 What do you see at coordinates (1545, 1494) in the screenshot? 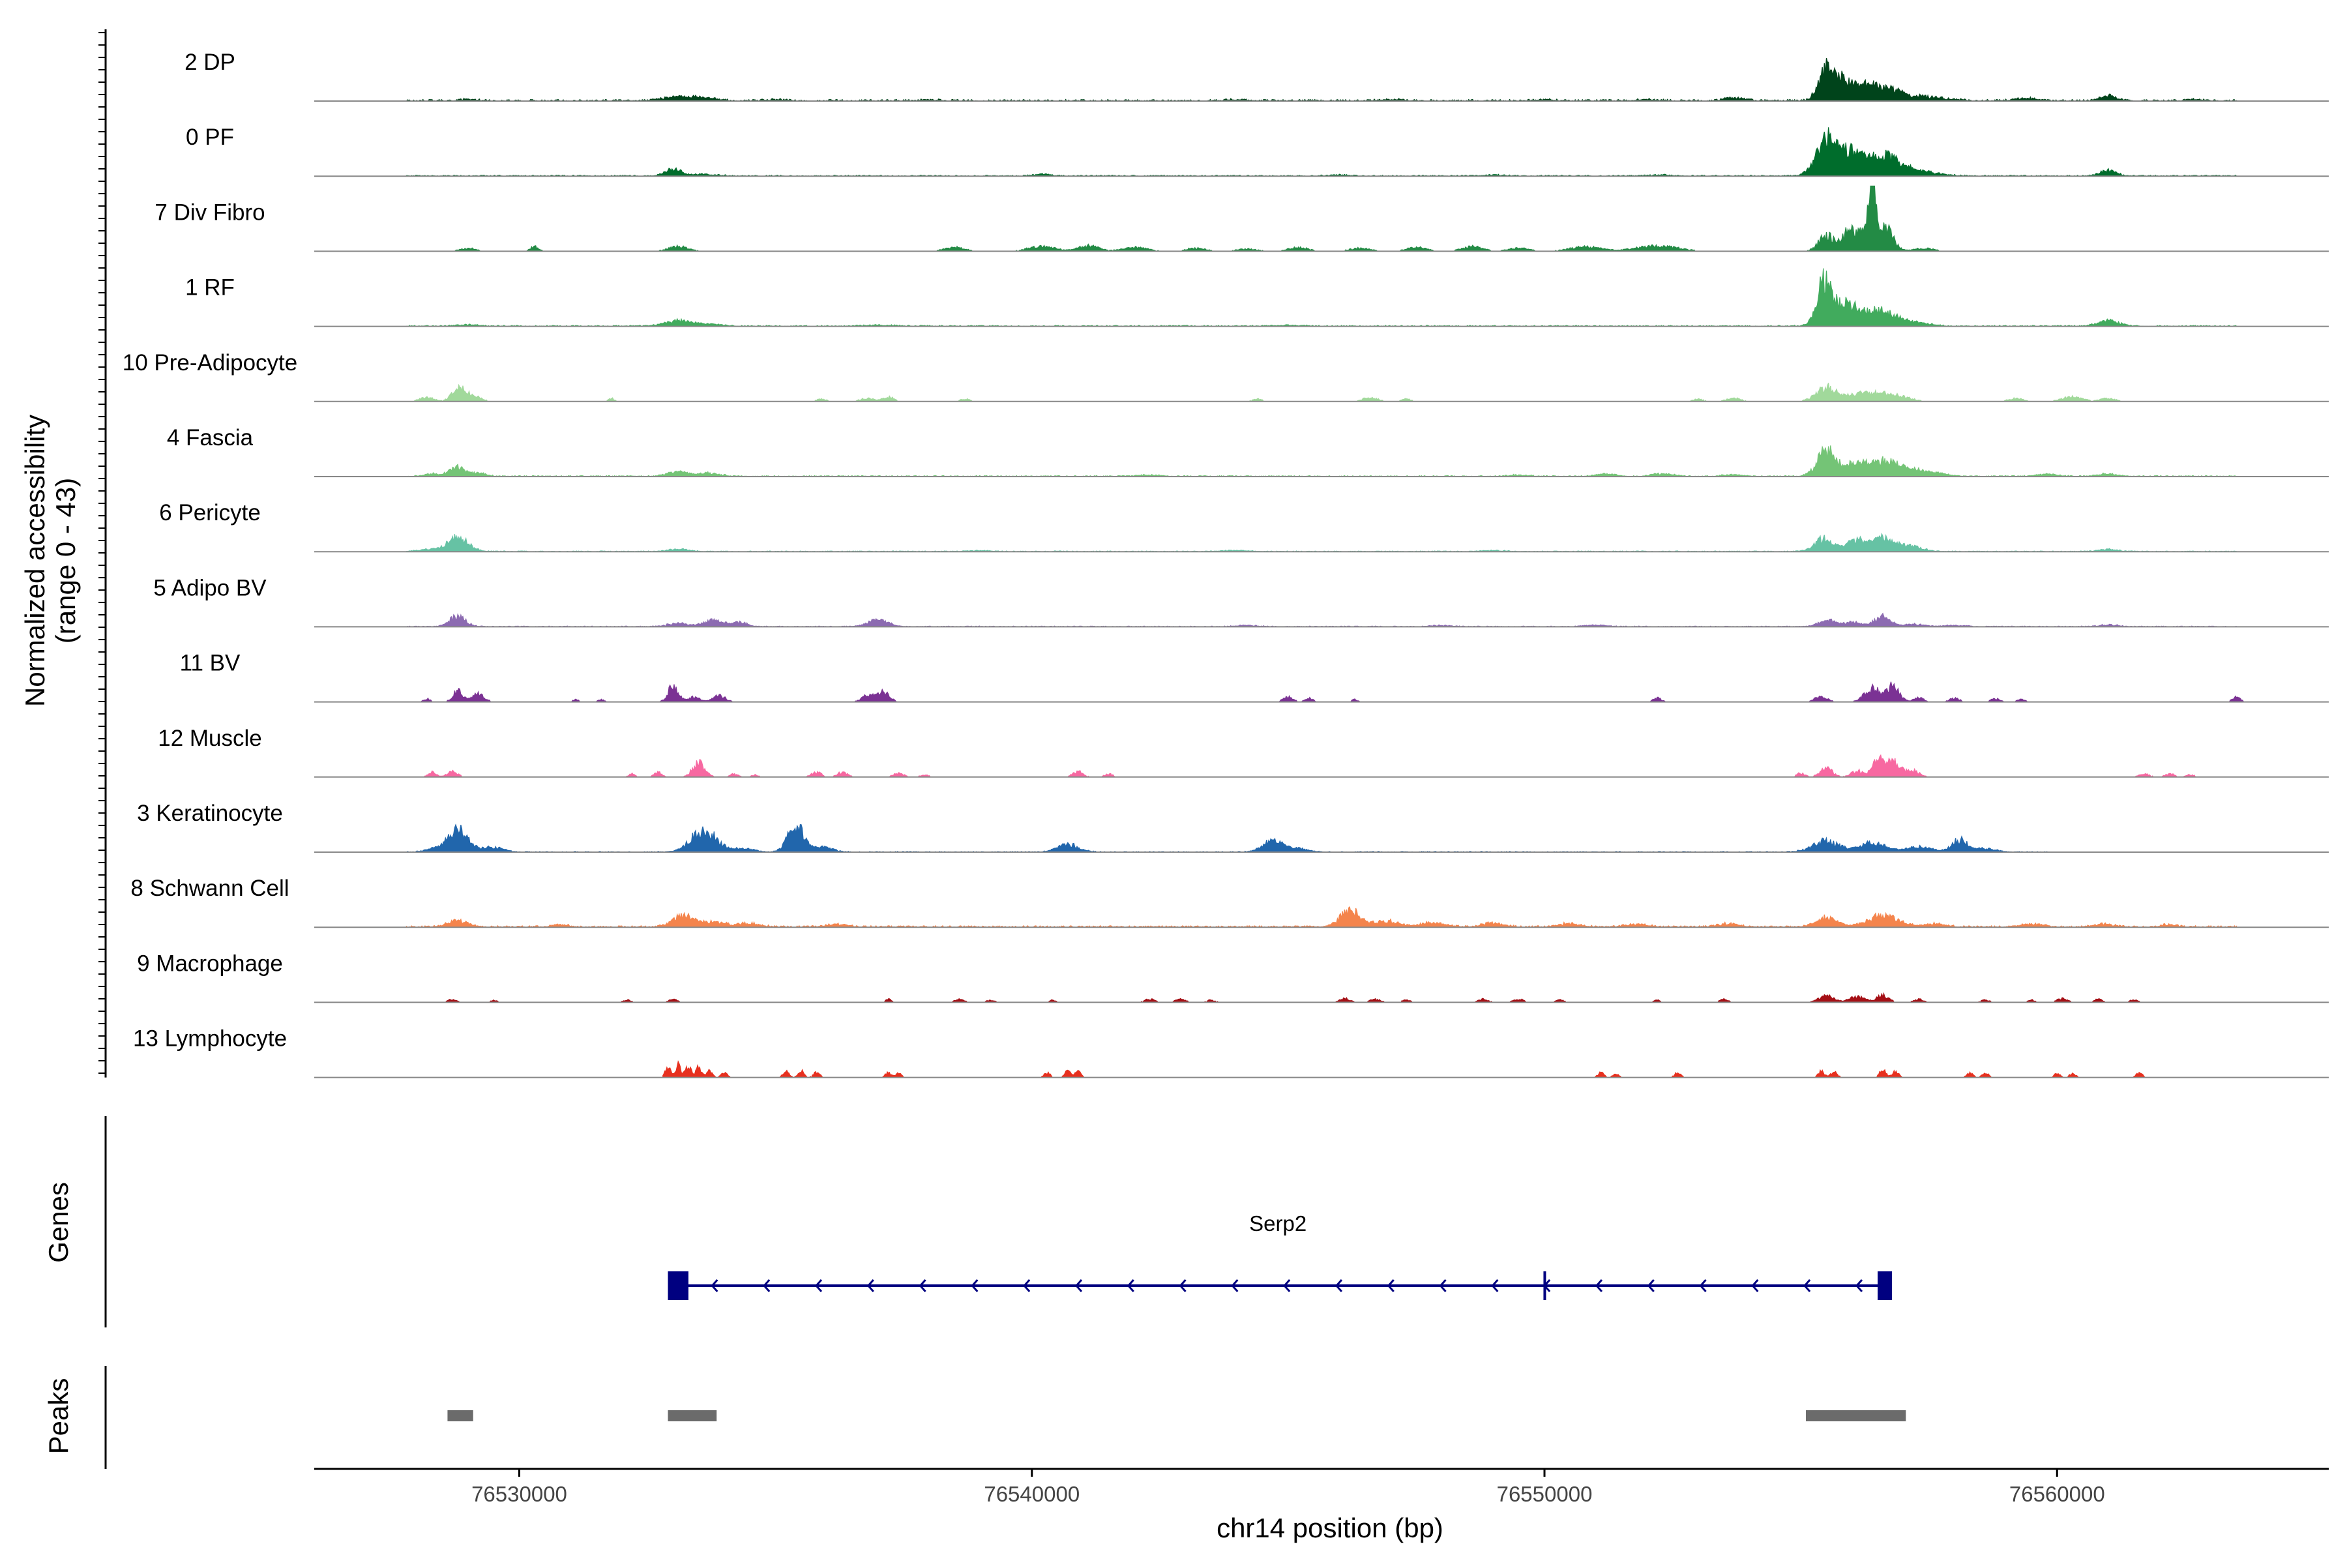
I see `x-axis-tick-label: 76550000` at bounding box center [1545, 1494].